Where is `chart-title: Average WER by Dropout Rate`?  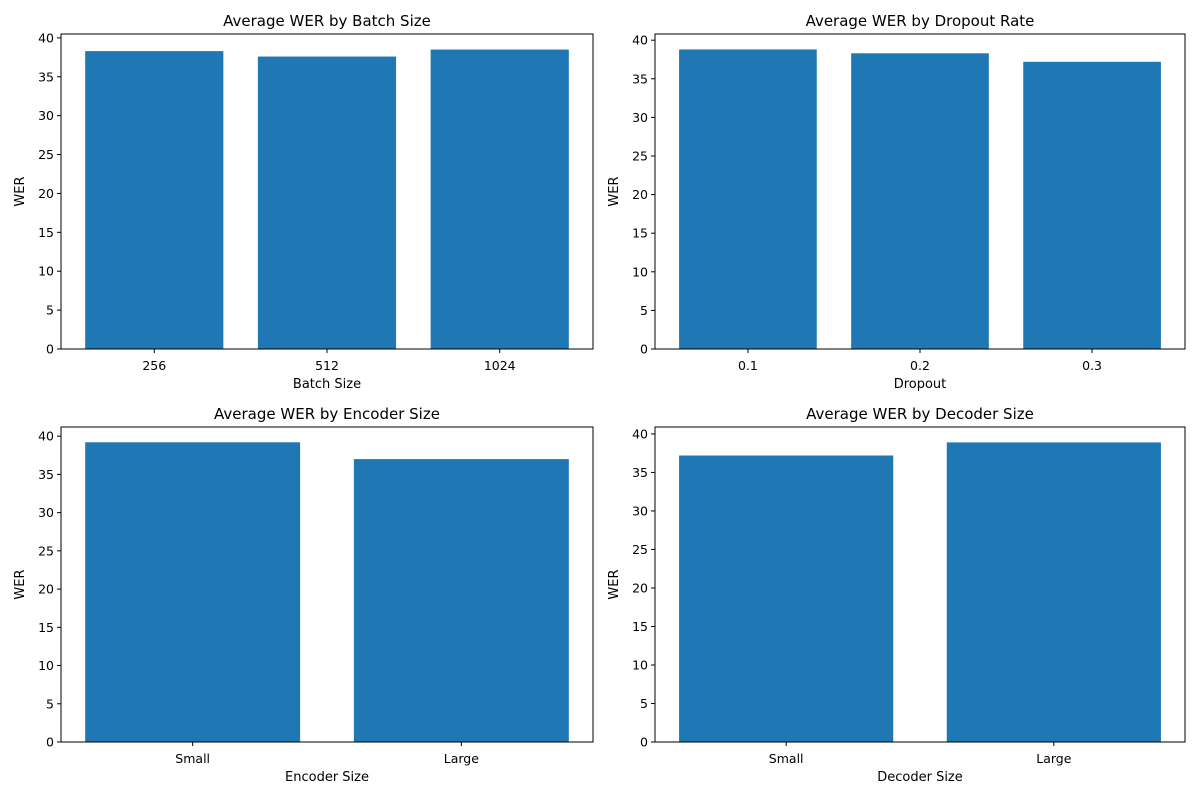 chart-title: Average WER by Dropout Rate is located at coordinates (920, 21).